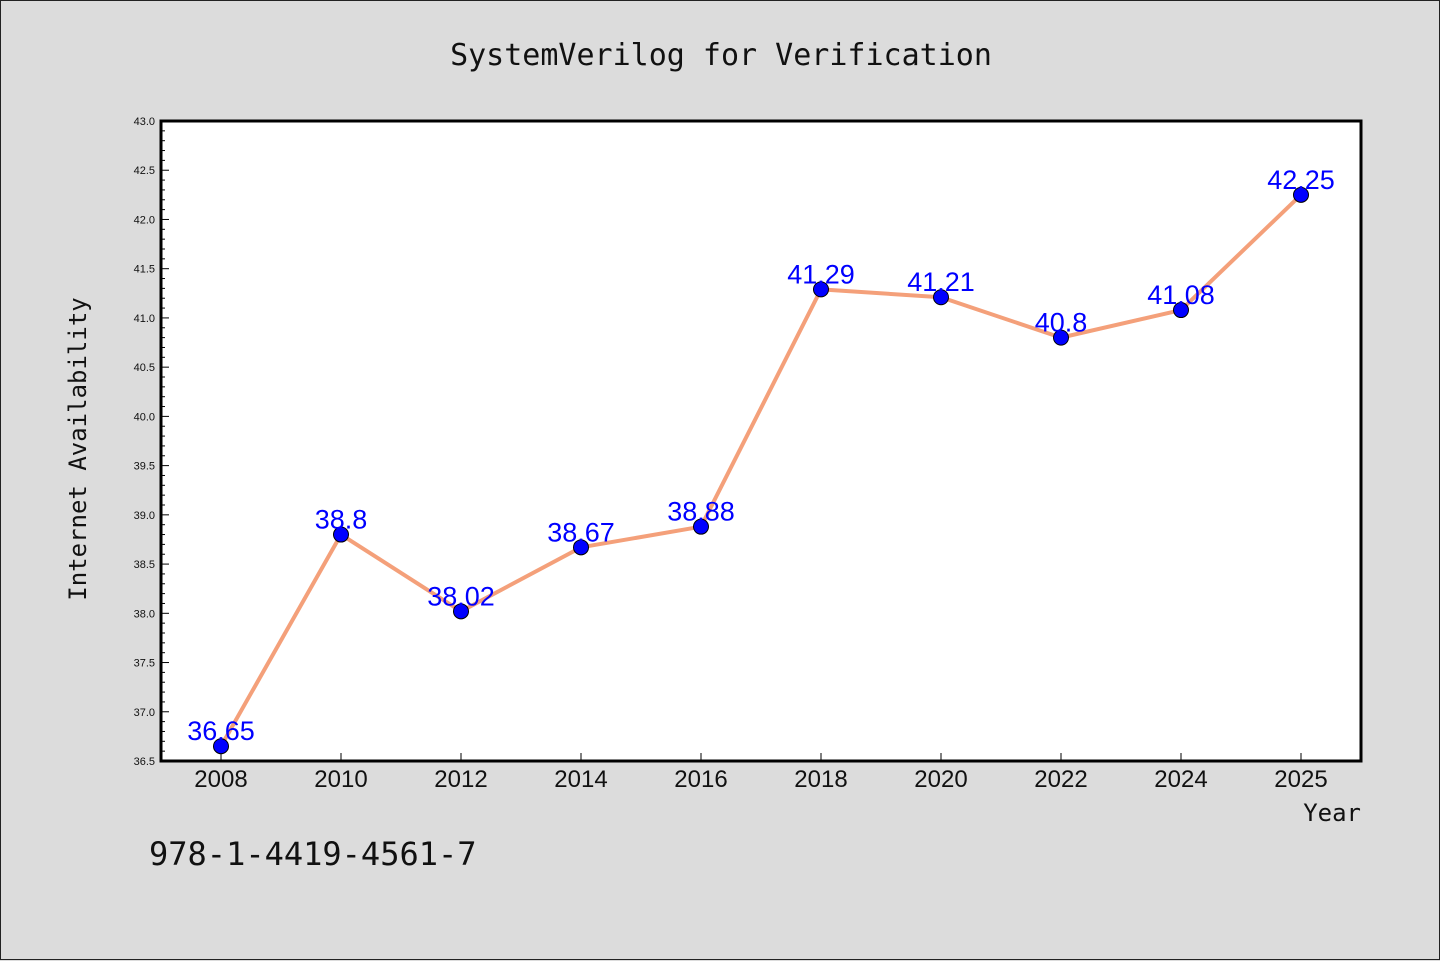 The width and height of the screenshot is (1440, 961). Describe the element at coordinates (144, 171) in the screenshot. I see `y-tick-label: 42.5` at that location.